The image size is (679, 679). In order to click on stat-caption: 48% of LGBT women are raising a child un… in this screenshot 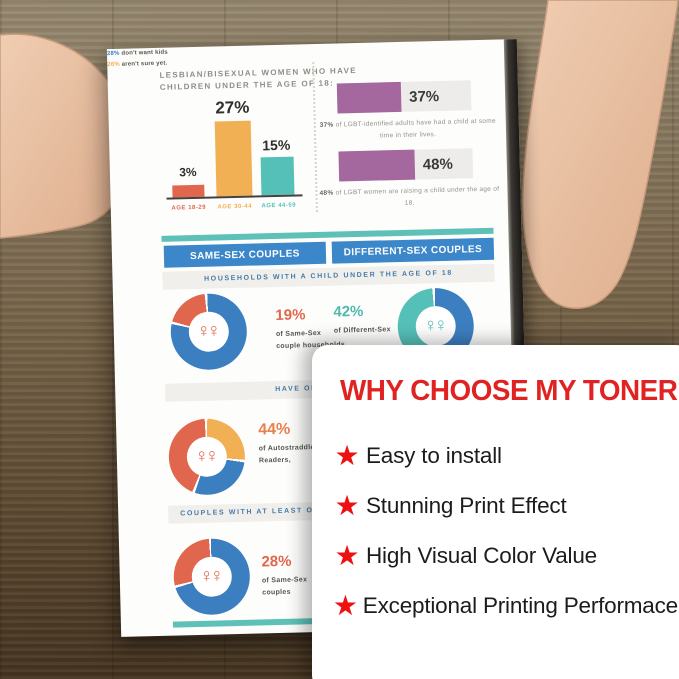, I will do `click(409, 198)`.